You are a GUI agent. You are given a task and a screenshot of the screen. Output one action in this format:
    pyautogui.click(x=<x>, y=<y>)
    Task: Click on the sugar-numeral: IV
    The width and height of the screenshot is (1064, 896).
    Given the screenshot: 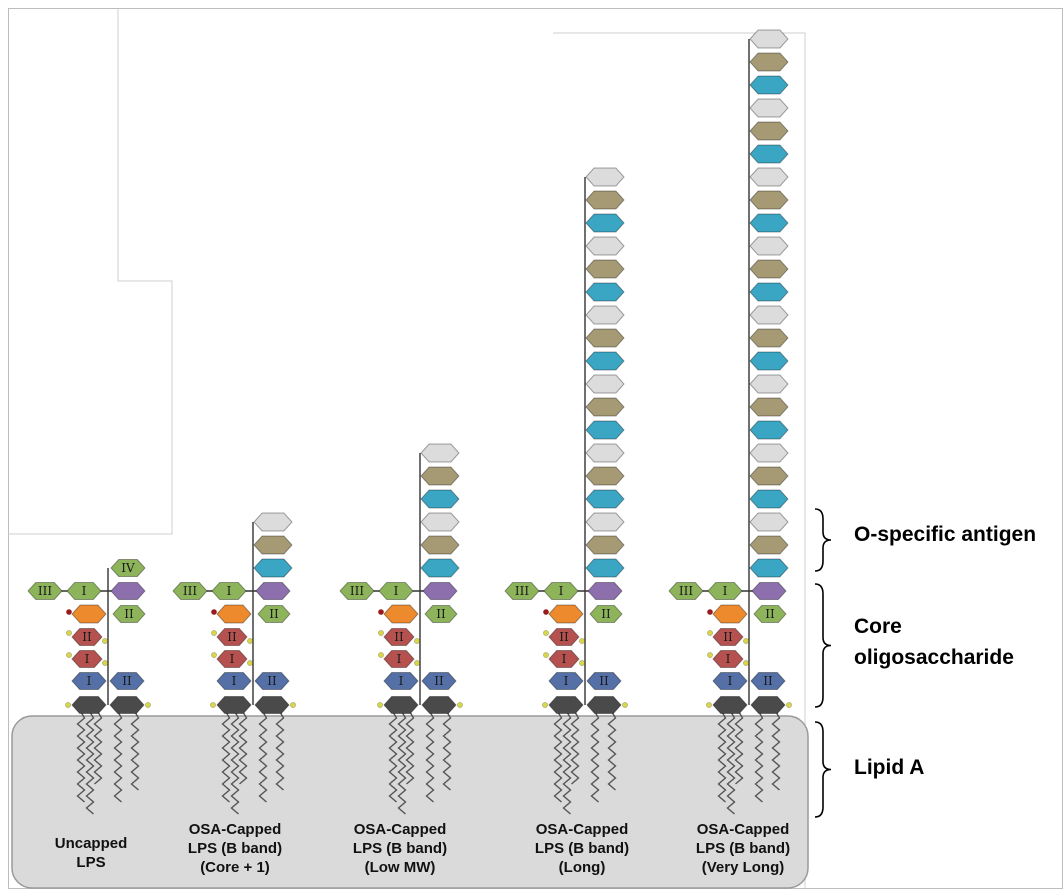 What is the action you would take?
    pyautogui.click(x=128, y=568)
    